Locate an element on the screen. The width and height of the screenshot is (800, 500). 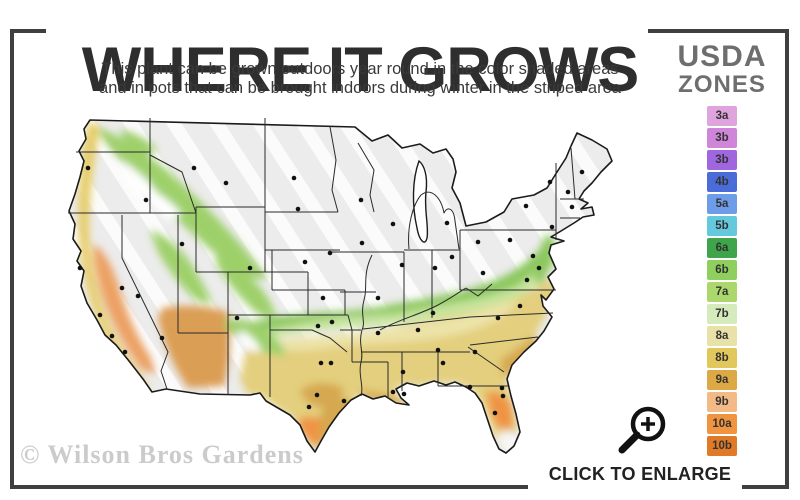
legend-zone-7b: 7b is located at coordinates (722, 314).